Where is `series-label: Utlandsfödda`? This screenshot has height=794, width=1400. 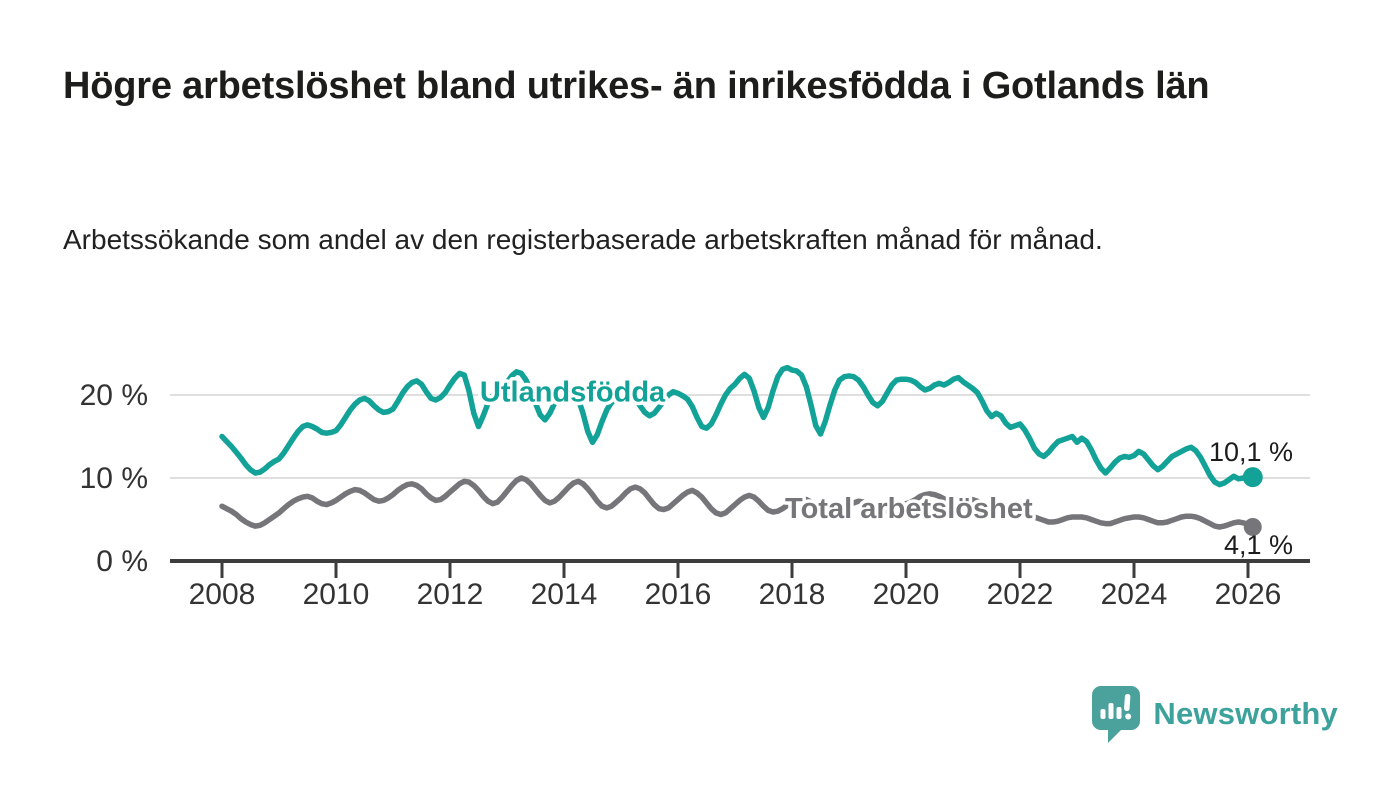
series-label: Utlandsfödda is located at coordinates (573, 393).